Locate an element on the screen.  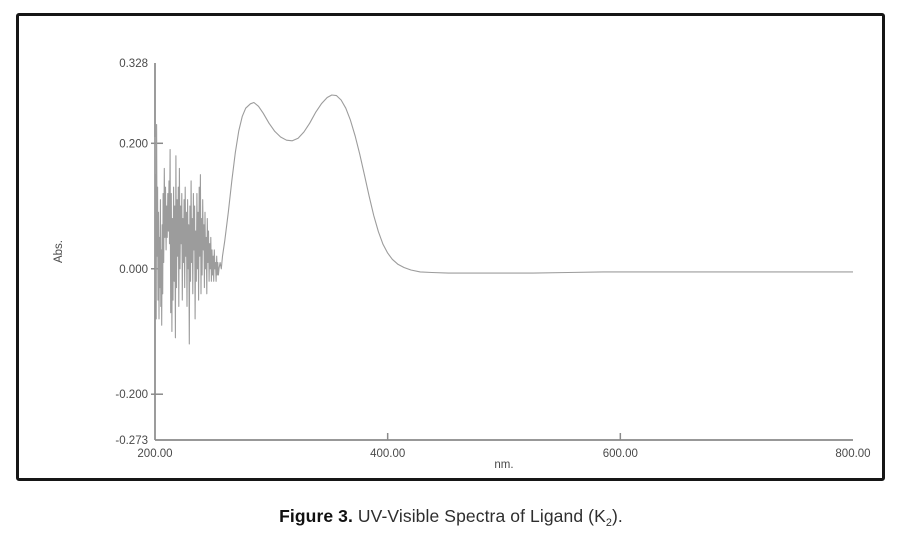
y-axis-title: Abs. is located at coordinates (59, 251).